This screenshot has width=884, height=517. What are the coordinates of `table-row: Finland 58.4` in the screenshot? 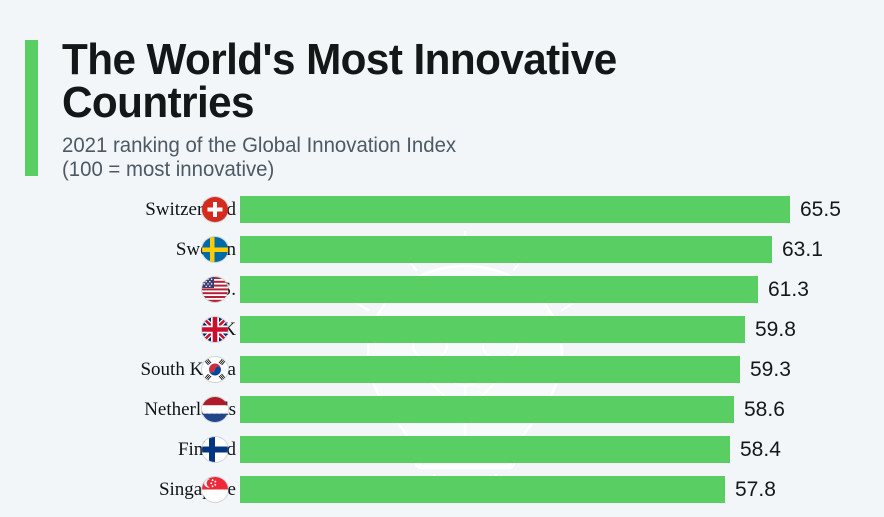 It's located at (442, 449).